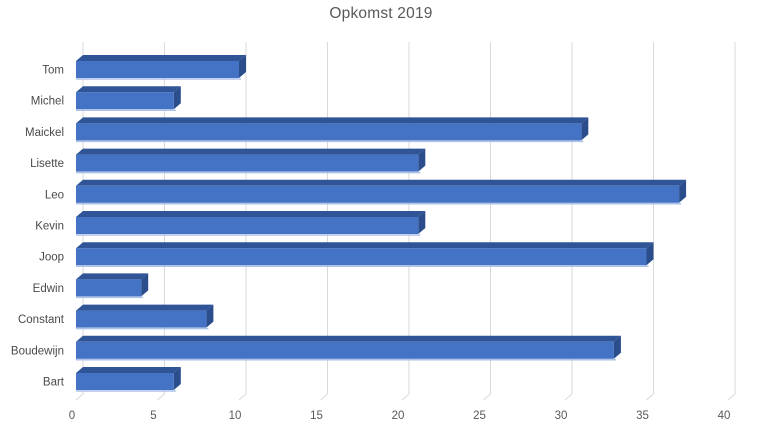  What do you see at coordinates (49, 227) in the screenshot?
I see `category-label: Kevin` at bounding box center [49, 227].